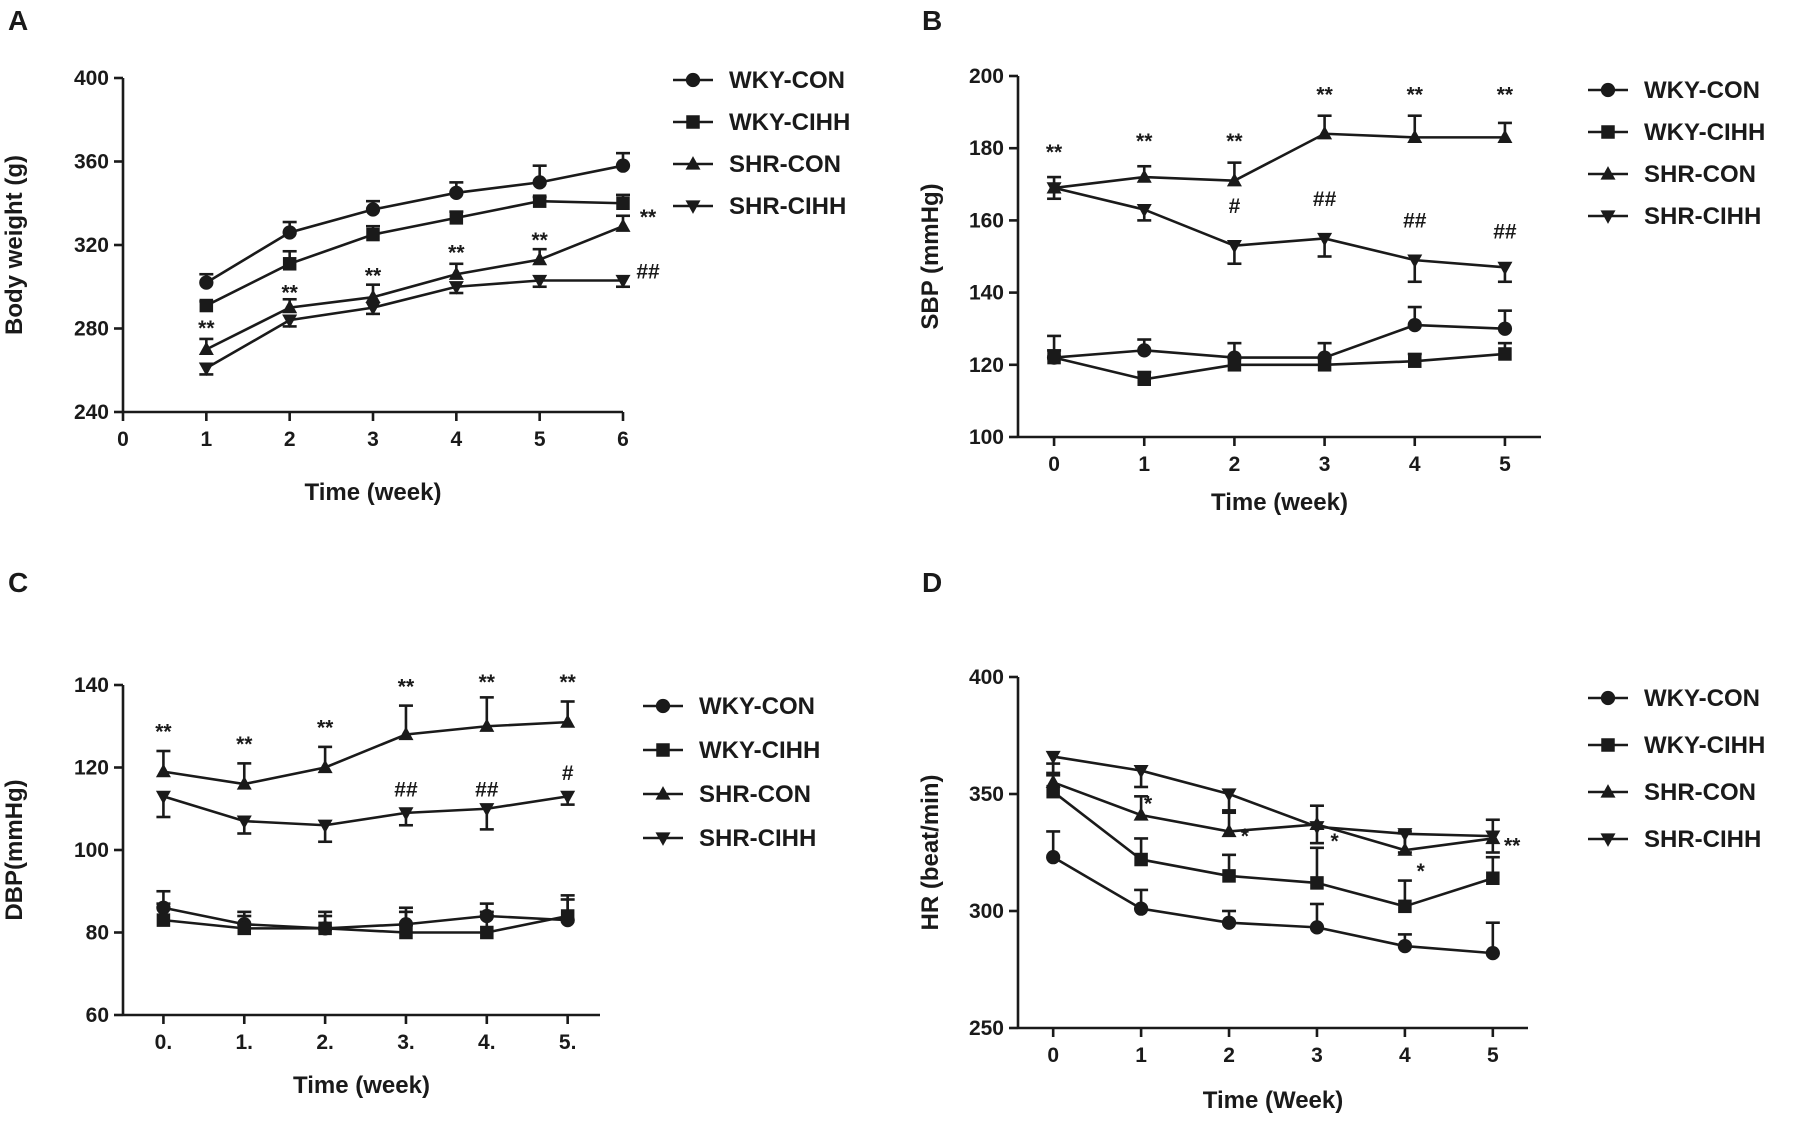  I want to click on y-tick-label: 160, so click(986, 220).